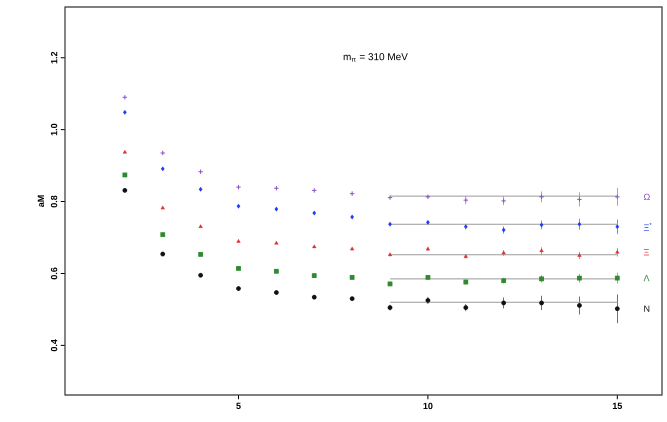 The height and width of the screenshot is (422, 667). I want to click on text: Ξ$^{*}$, so click(648, 226).